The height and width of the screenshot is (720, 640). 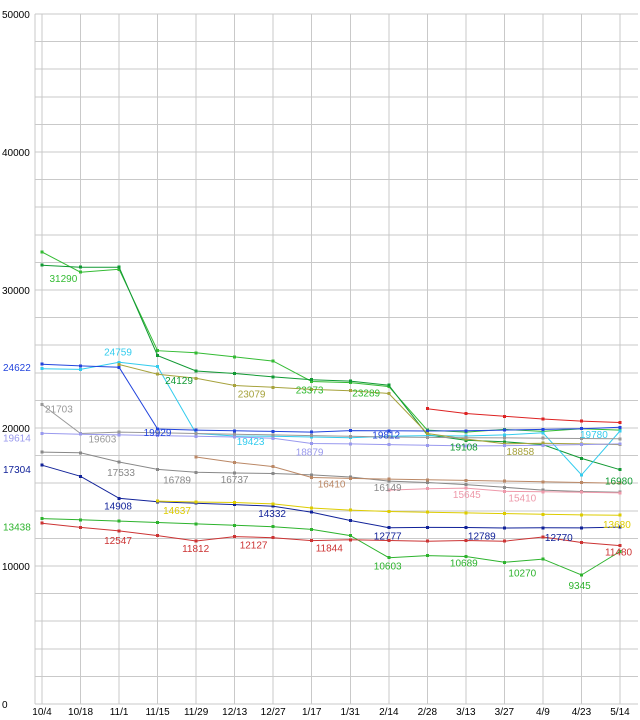 I want to click on y-axis-tick-label: 50000, so click(x=16, y=15).